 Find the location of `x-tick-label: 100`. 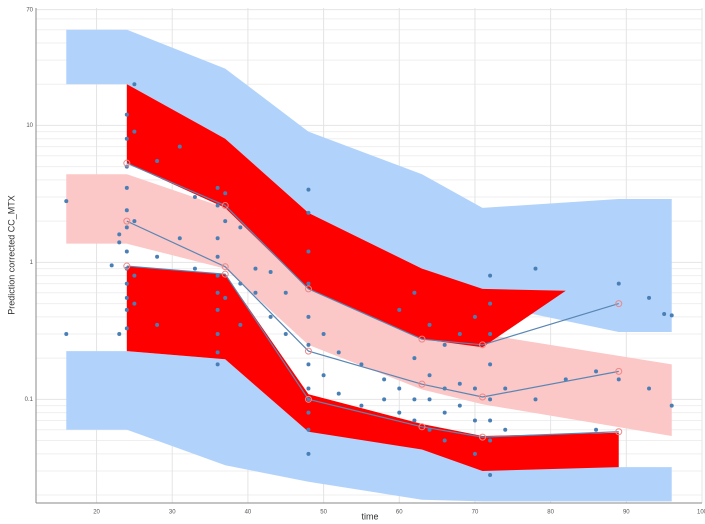

x-tick-label: 100 is located at coordinates (701, 513).